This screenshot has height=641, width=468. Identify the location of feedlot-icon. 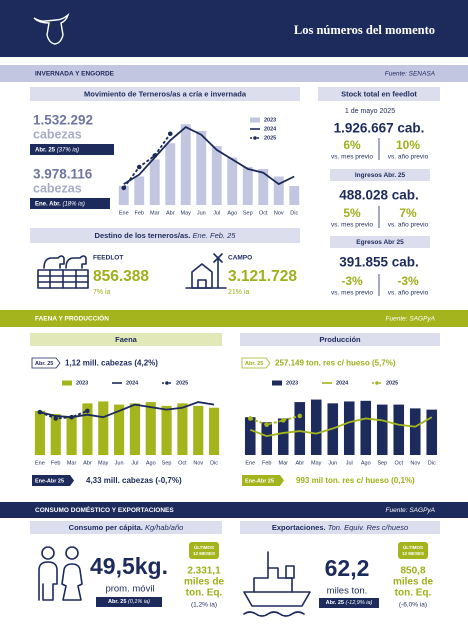
(63, 272).